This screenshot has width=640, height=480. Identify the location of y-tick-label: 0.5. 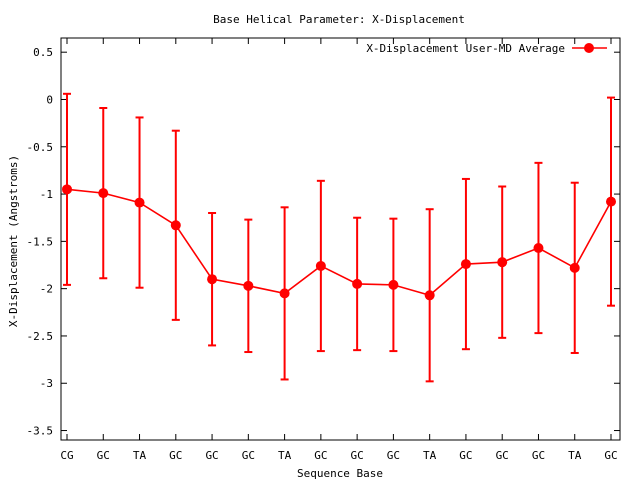
(43, 52).